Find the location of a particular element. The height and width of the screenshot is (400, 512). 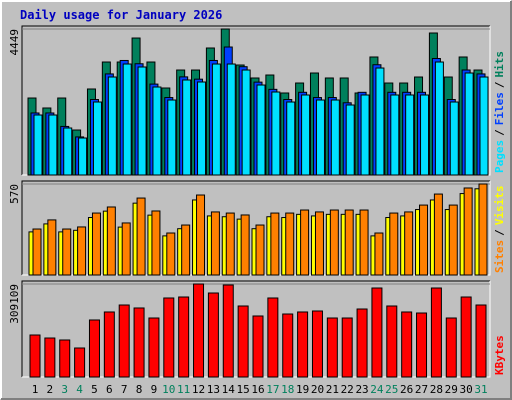

legend-entry: KBytes is located at coordinates (499, 355).